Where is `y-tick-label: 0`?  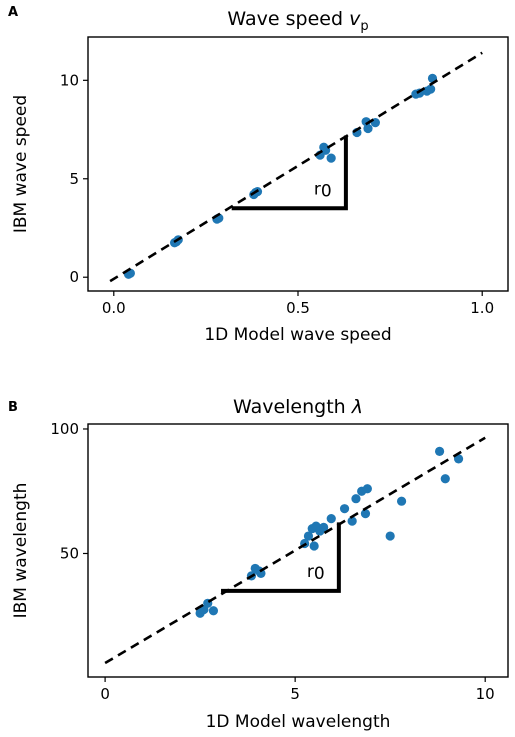 y-tick-label: 0 is located at coordinates (74, 277).